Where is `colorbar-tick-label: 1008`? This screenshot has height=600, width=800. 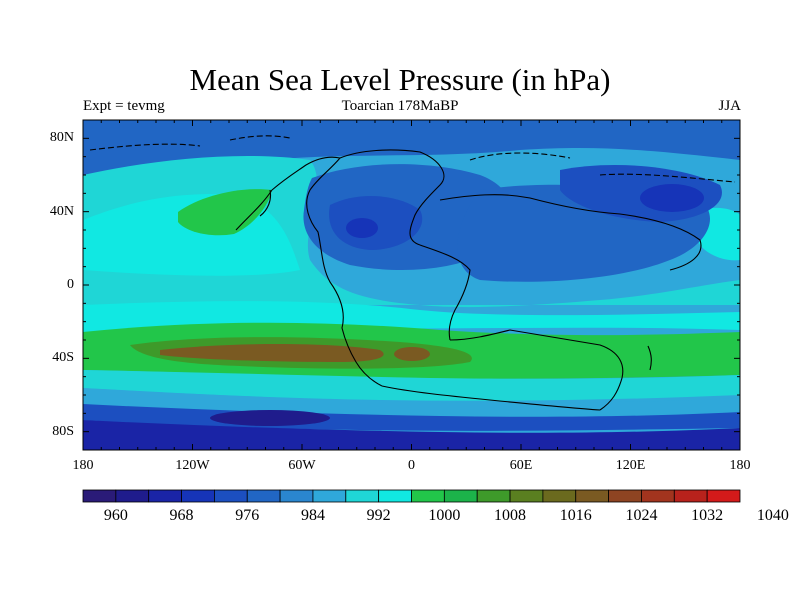 colorbar-tick-label: 1008 is located at coordinates (510, 515).